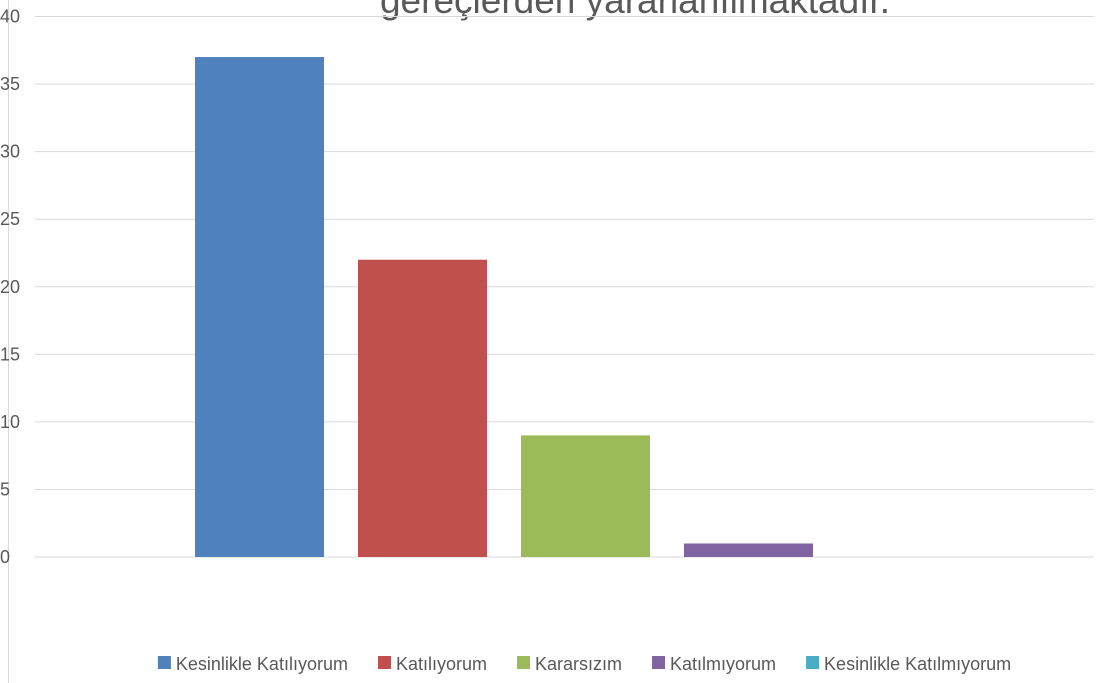 The width and height of the screenshot is (1109, 683). Describe the element at coordinates (10, 422) in the screenshot. I see `y-tick-label: 10` at that location.